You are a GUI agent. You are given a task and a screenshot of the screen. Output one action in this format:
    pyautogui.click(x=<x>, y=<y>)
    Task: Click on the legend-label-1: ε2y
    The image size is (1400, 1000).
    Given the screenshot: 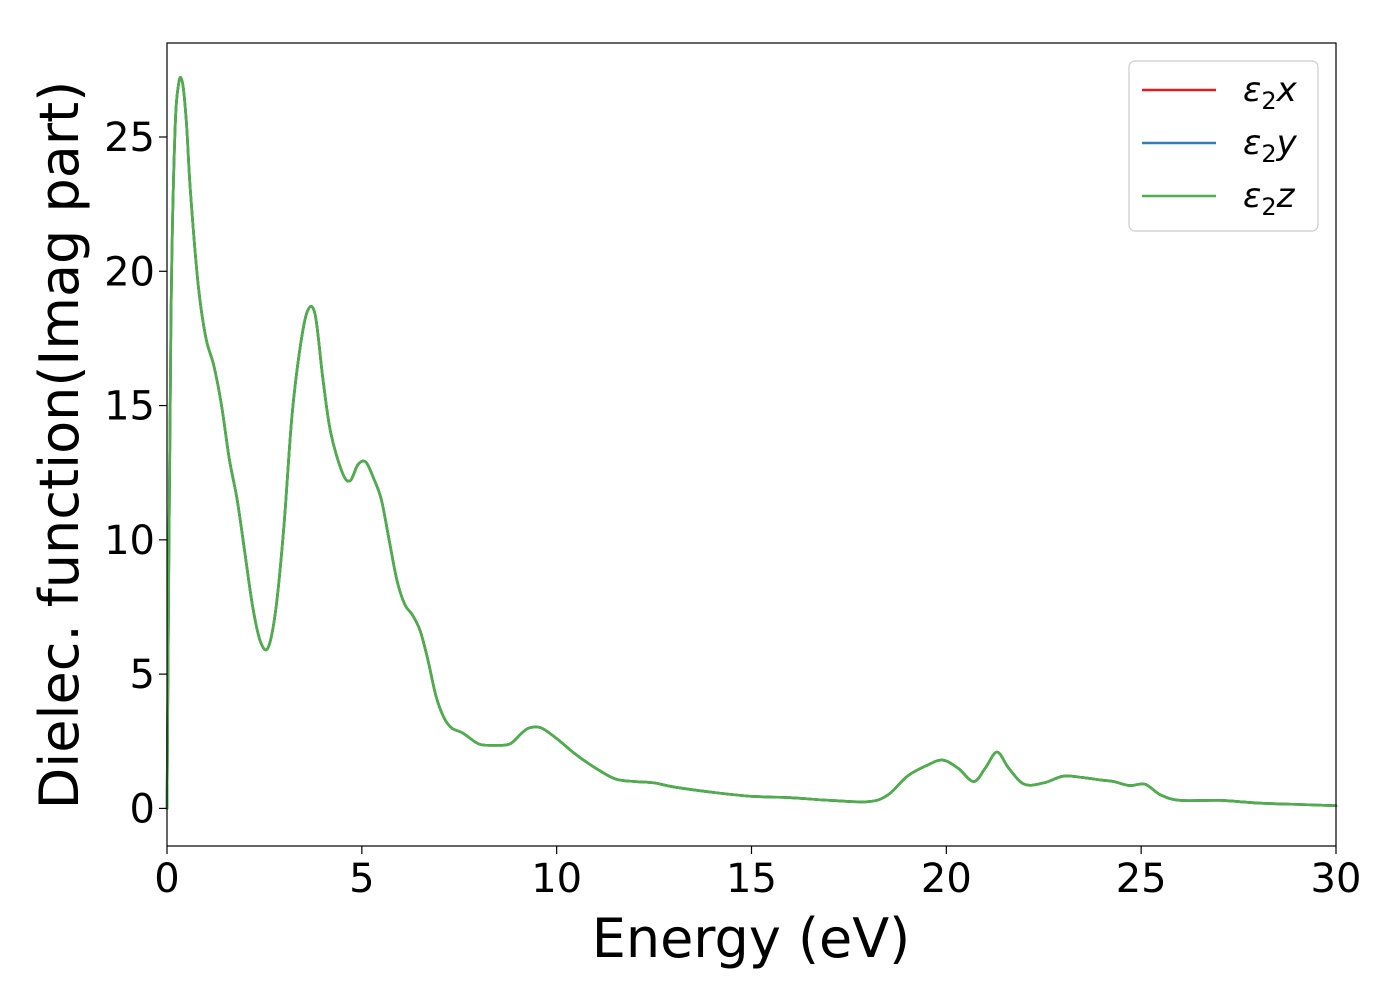 What is the action you would take?
    pyautogui.click(x=1270, y=145)
    